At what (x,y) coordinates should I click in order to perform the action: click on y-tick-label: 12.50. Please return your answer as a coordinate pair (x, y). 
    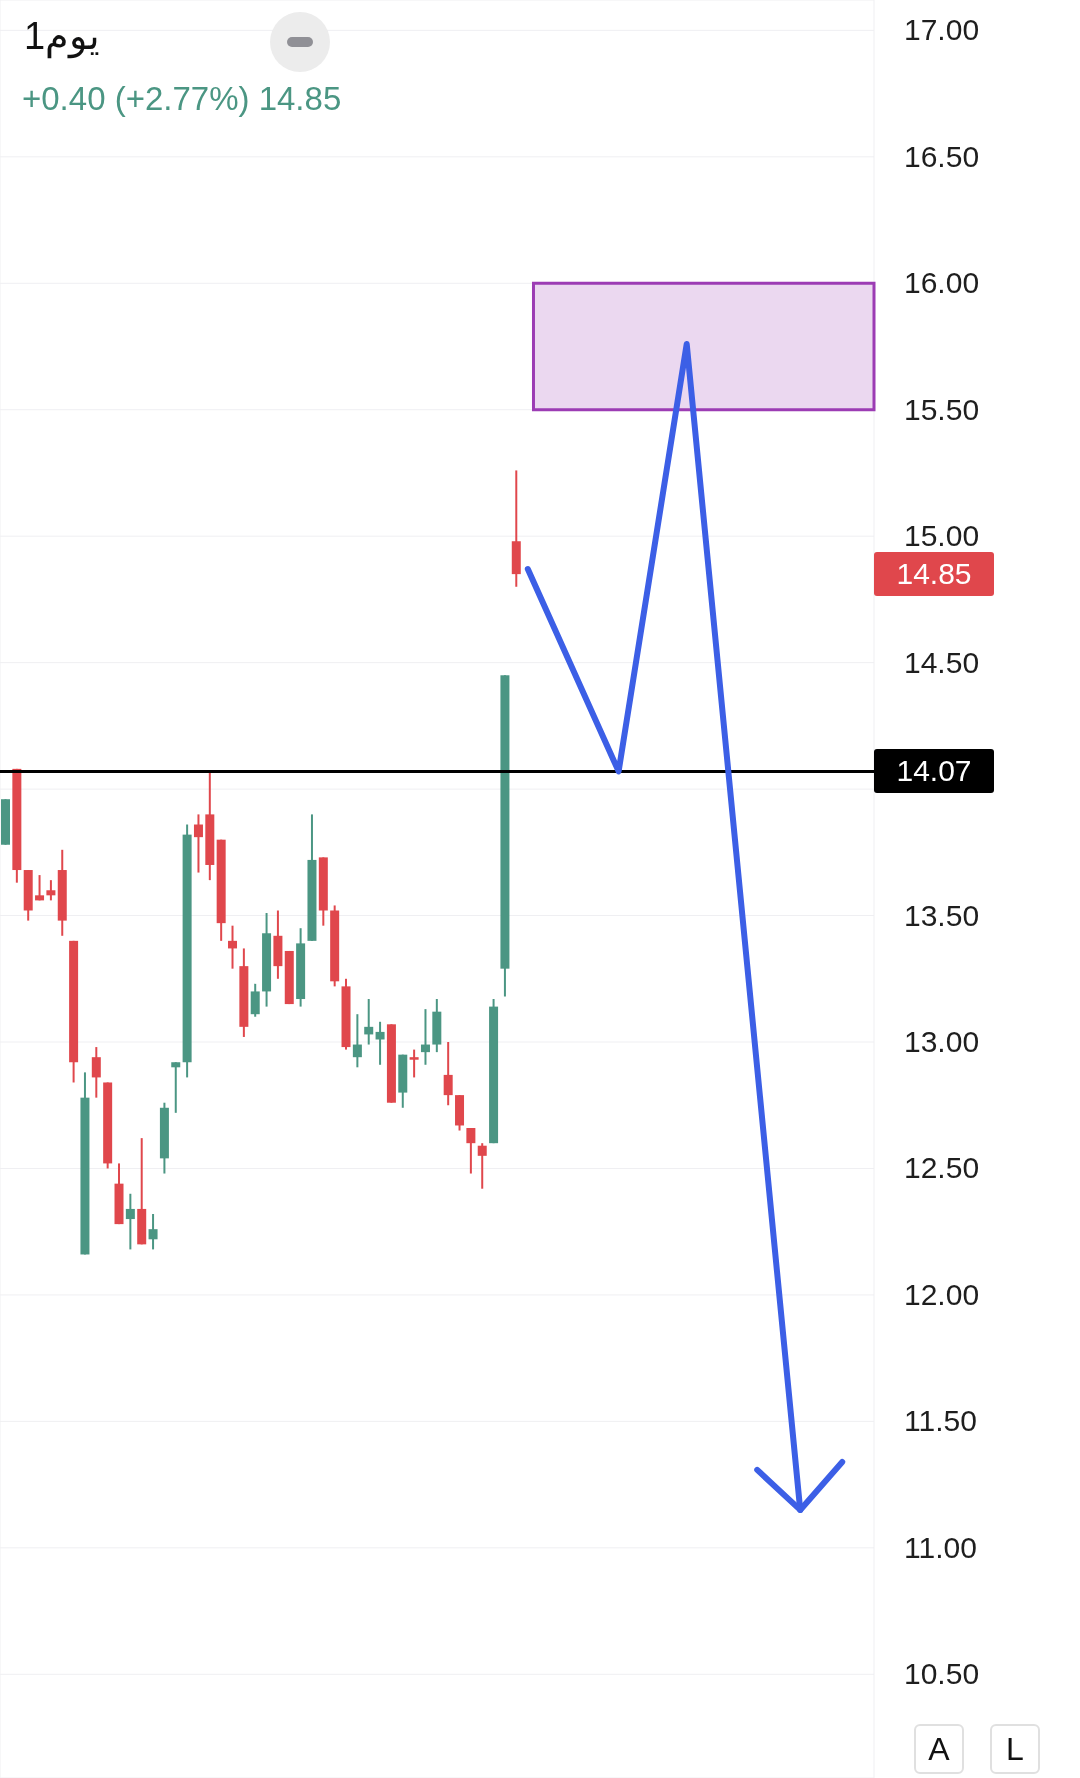
    Looking at the image, I should click on (942, 1168).